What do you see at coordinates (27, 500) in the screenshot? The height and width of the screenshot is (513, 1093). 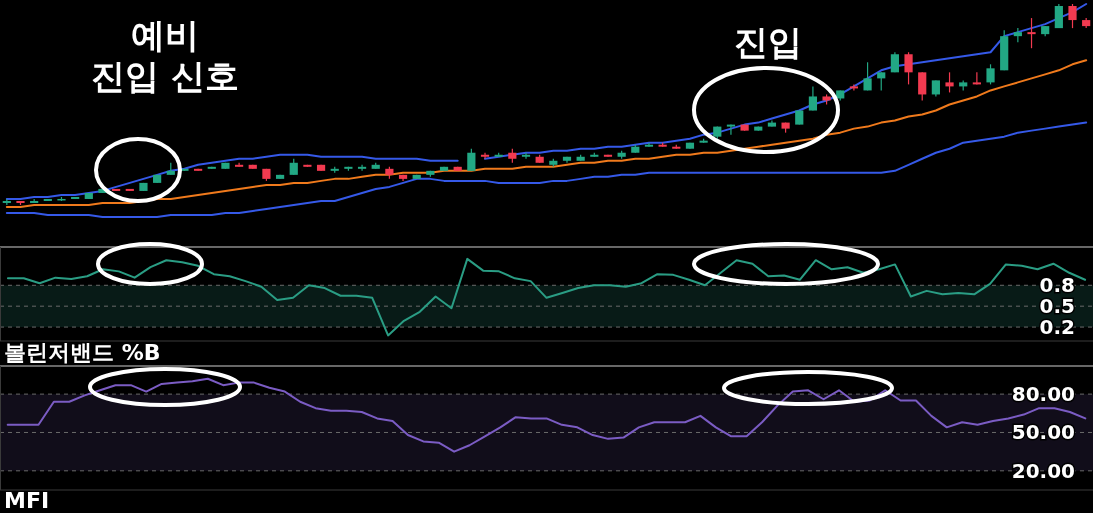 I see `title: MFI` at bounding box center [27, 500].